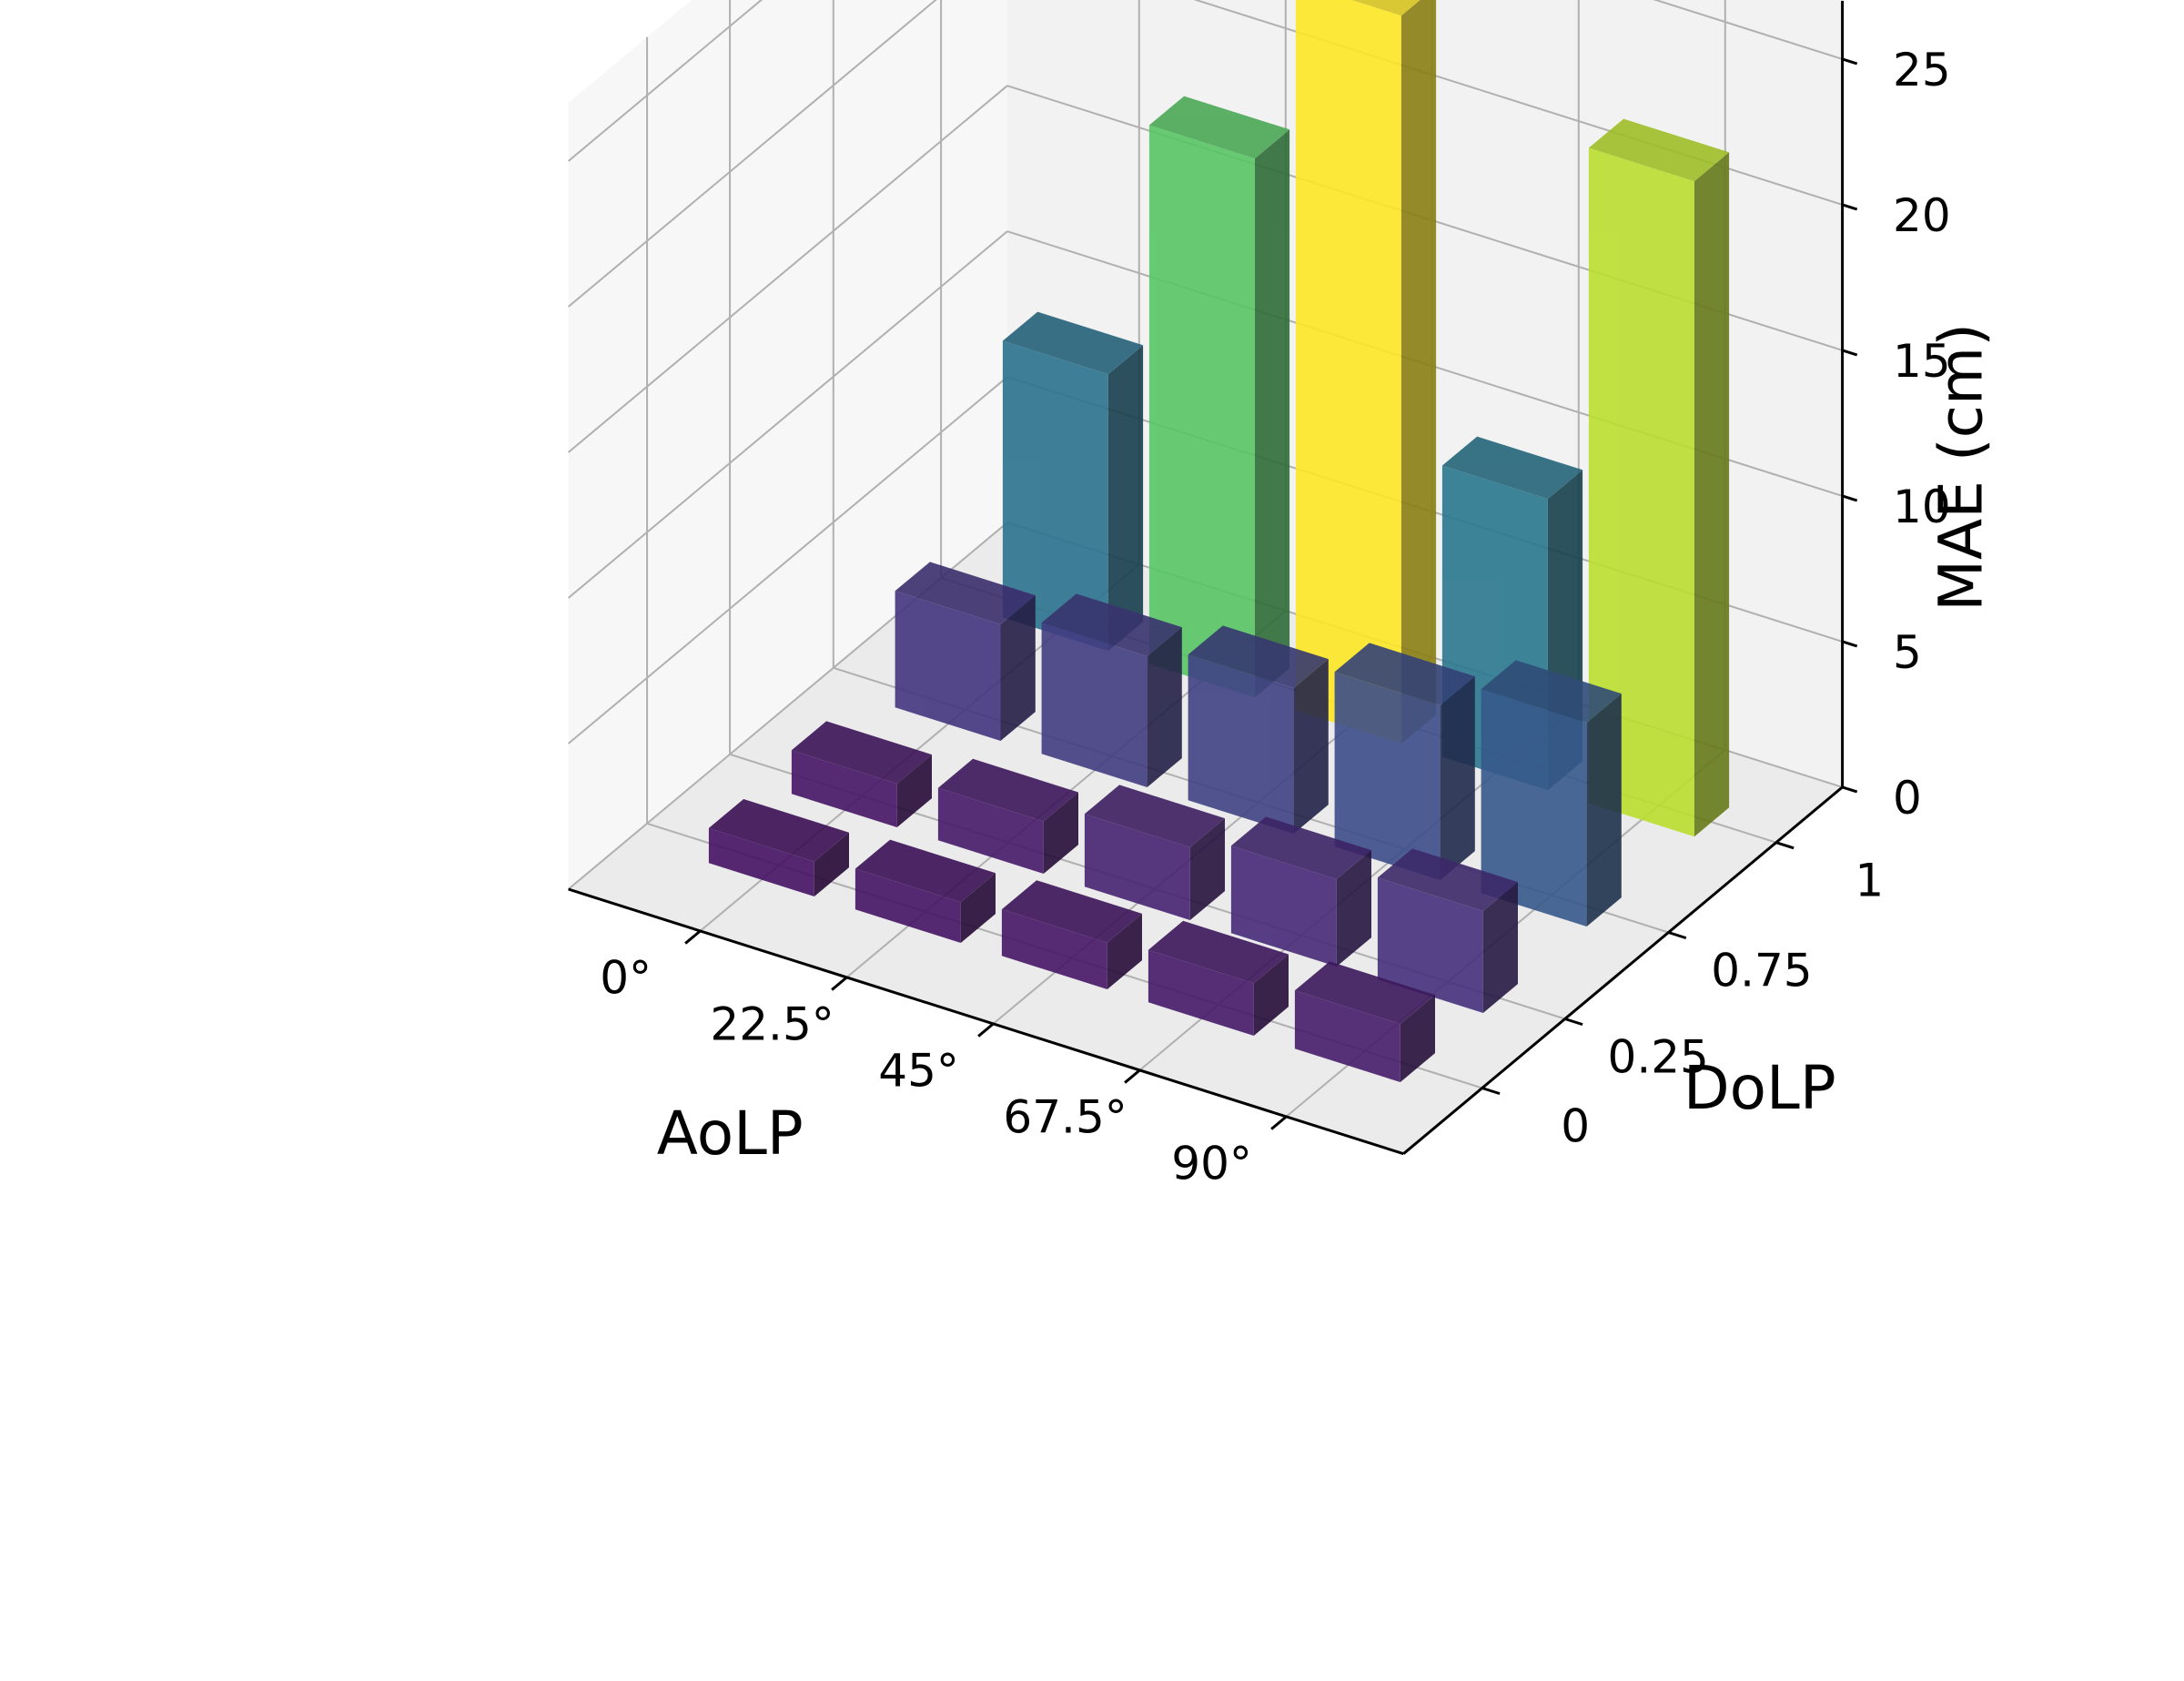 The width and height of the screenshot is (2184, 1681). I want to click on z-tick-label-0: 0, so click(1907, 798).